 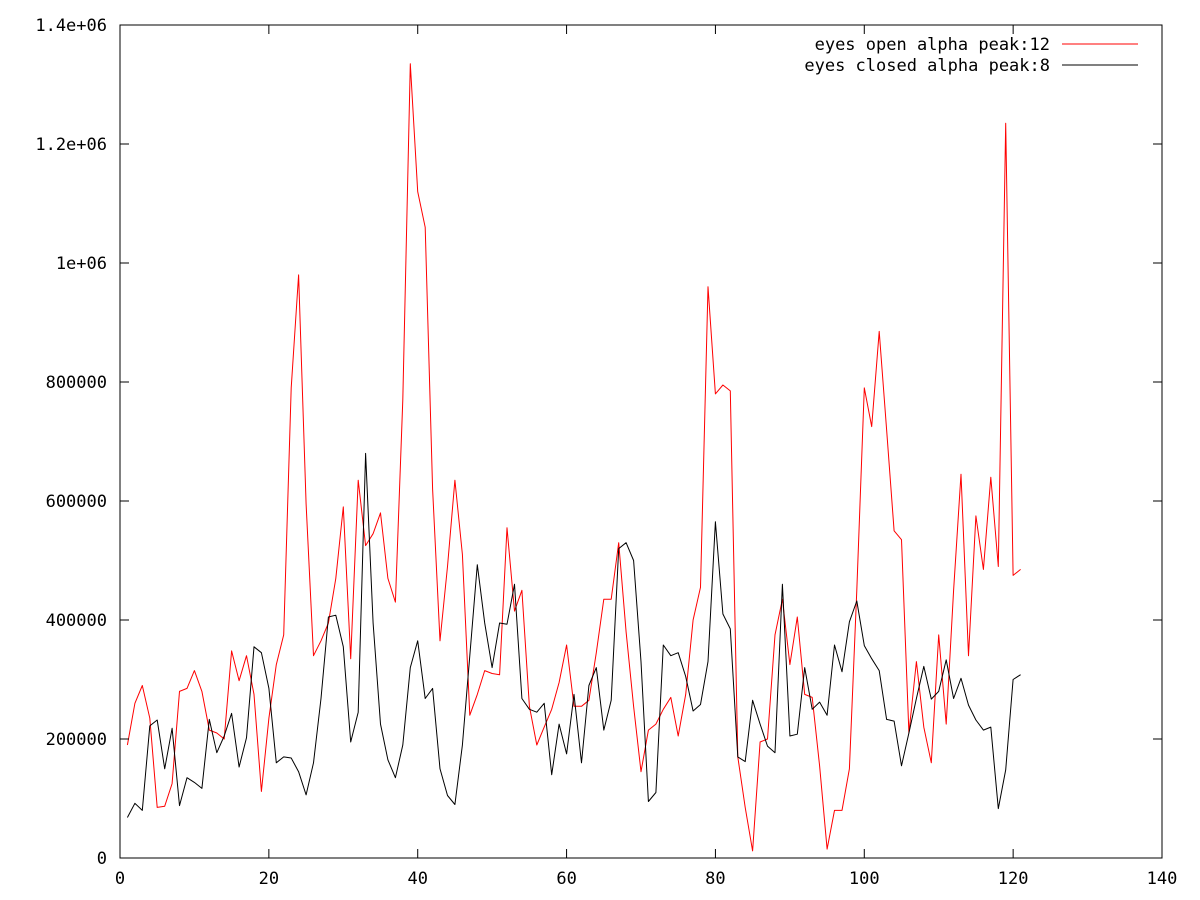 What do you see at coordinates (102, 859) in the screenshot?
I see `y-tick-label: 0` at bounding box center [102, 859].